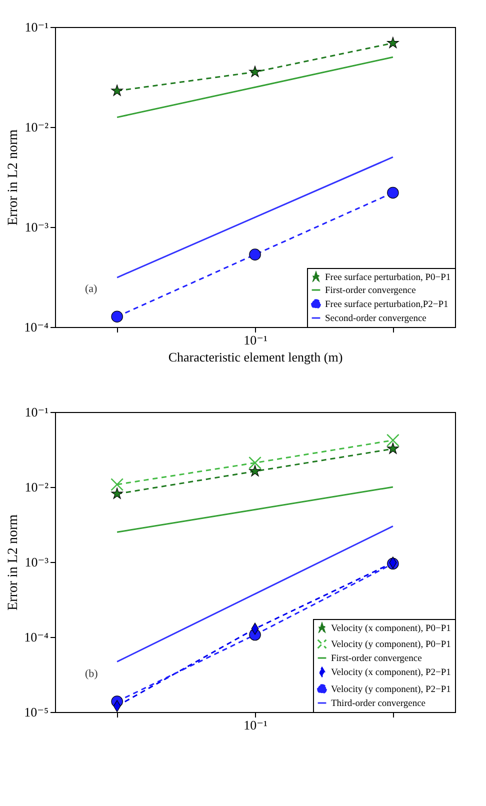 The image size is (486, 806). I want to click on annotation: (b), so click(91, 674).